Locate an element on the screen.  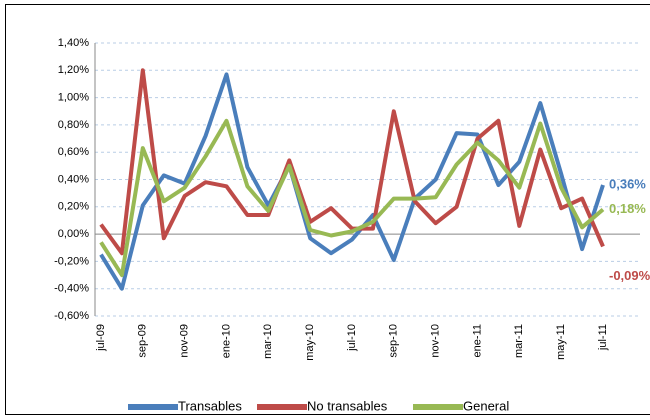
legend-label: General is located at coordinates (486, 405).